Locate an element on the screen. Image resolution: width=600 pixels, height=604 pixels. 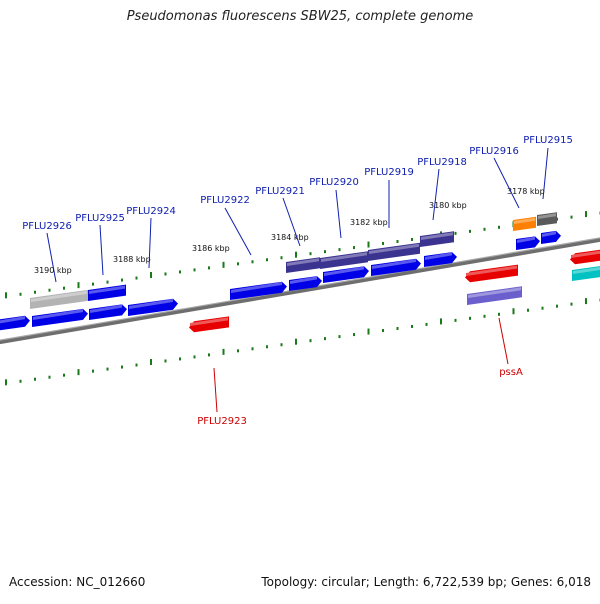
gene-label: PFLU2926 is located at coordinates (47, 226).